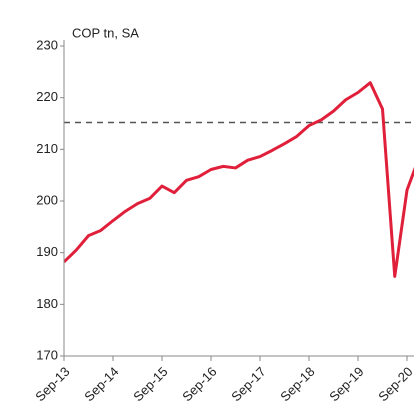 This screenshot has width=414, height=419. I want to click on x-tick-label: Sep-15, so click(150, 384).